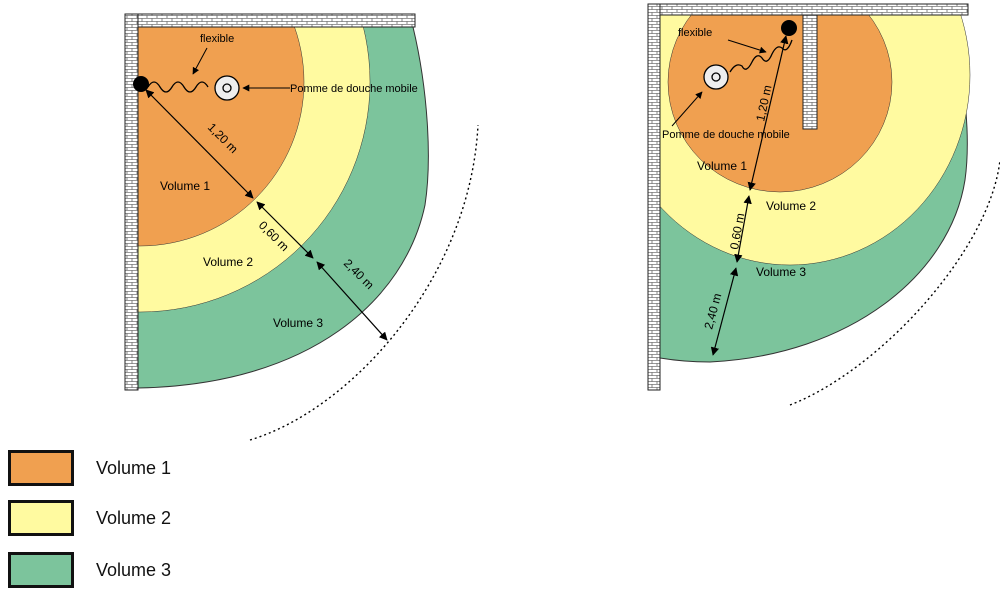  I want to click on right-partition-wall, so click(810, 72).